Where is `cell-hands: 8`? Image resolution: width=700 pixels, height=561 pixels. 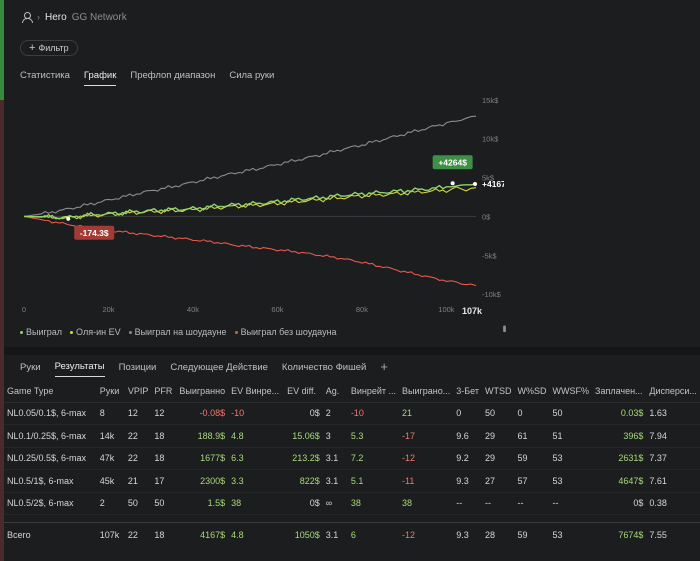
cell-hands: 8 is located at coordinates (110, 413).